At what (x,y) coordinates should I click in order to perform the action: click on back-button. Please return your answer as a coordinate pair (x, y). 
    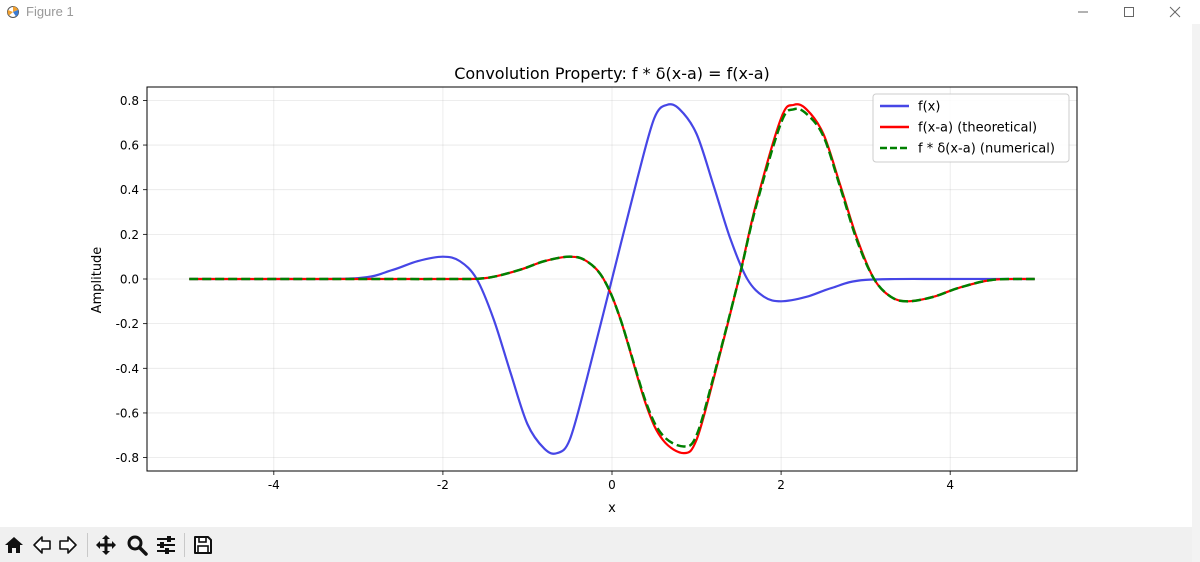
    Looking at the image, I should click on (42, 545).